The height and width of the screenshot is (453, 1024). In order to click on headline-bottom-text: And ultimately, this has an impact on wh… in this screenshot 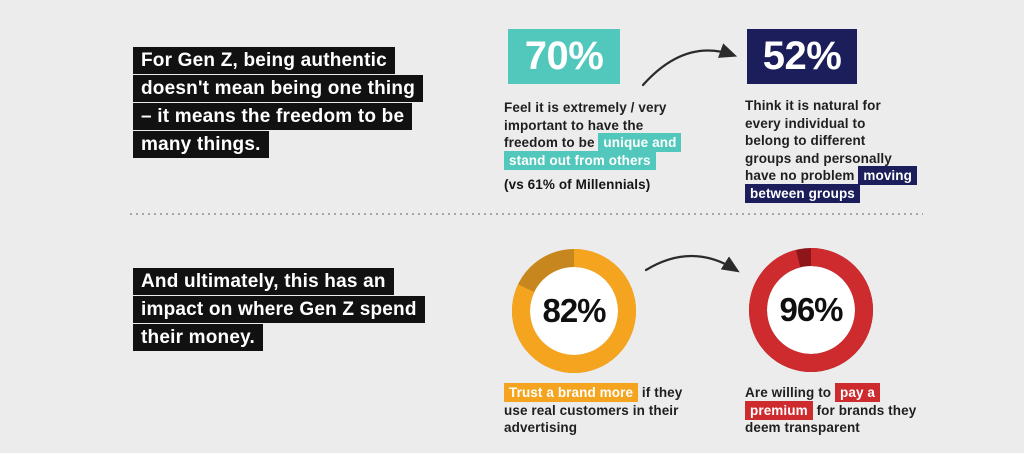, I will do `click(279, 309)`.